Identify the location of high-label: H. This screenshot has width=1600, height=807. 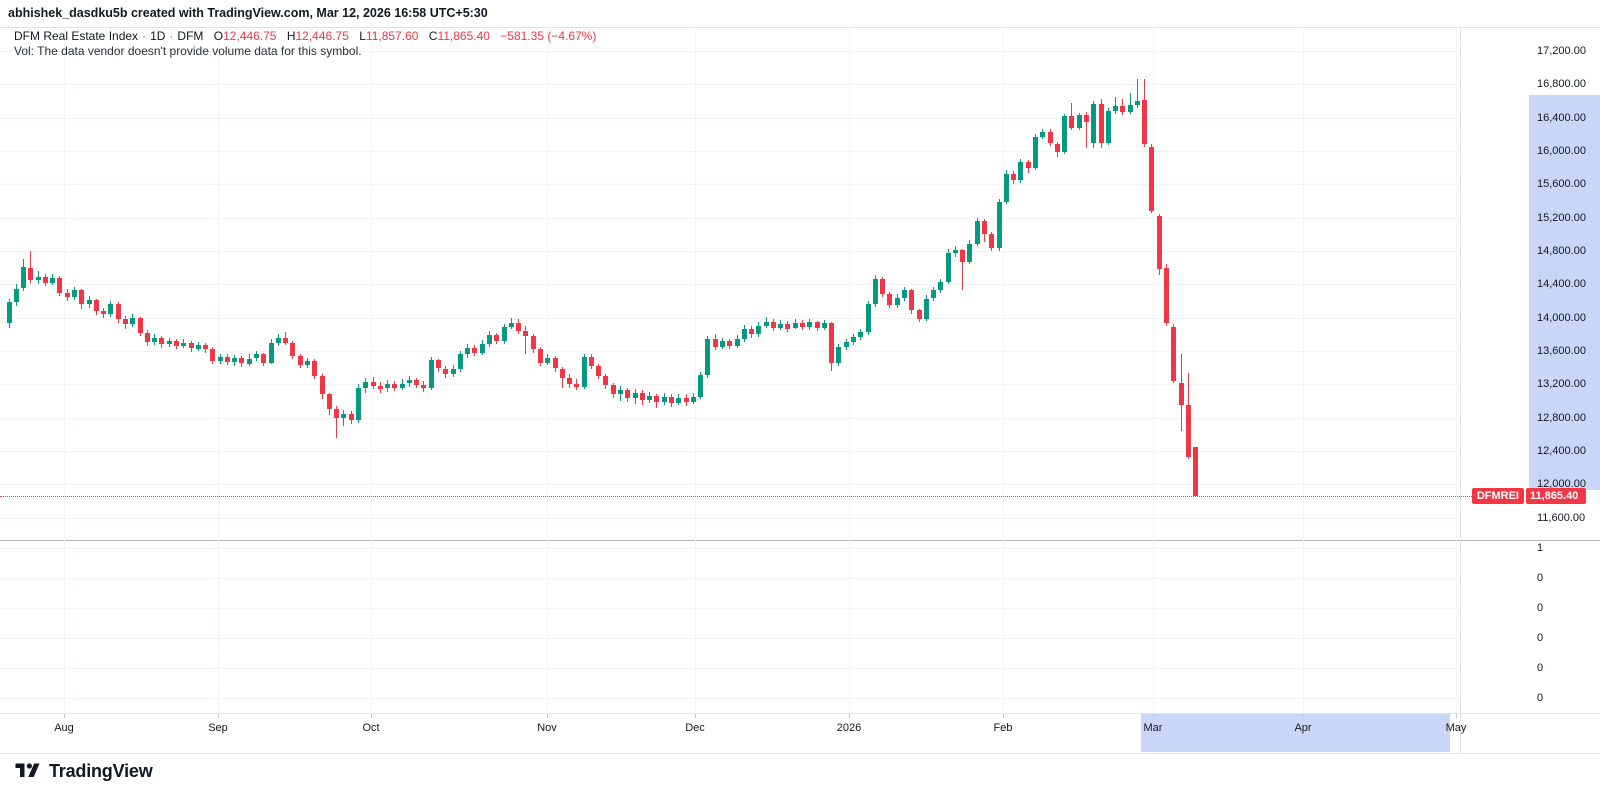
(291, 36).